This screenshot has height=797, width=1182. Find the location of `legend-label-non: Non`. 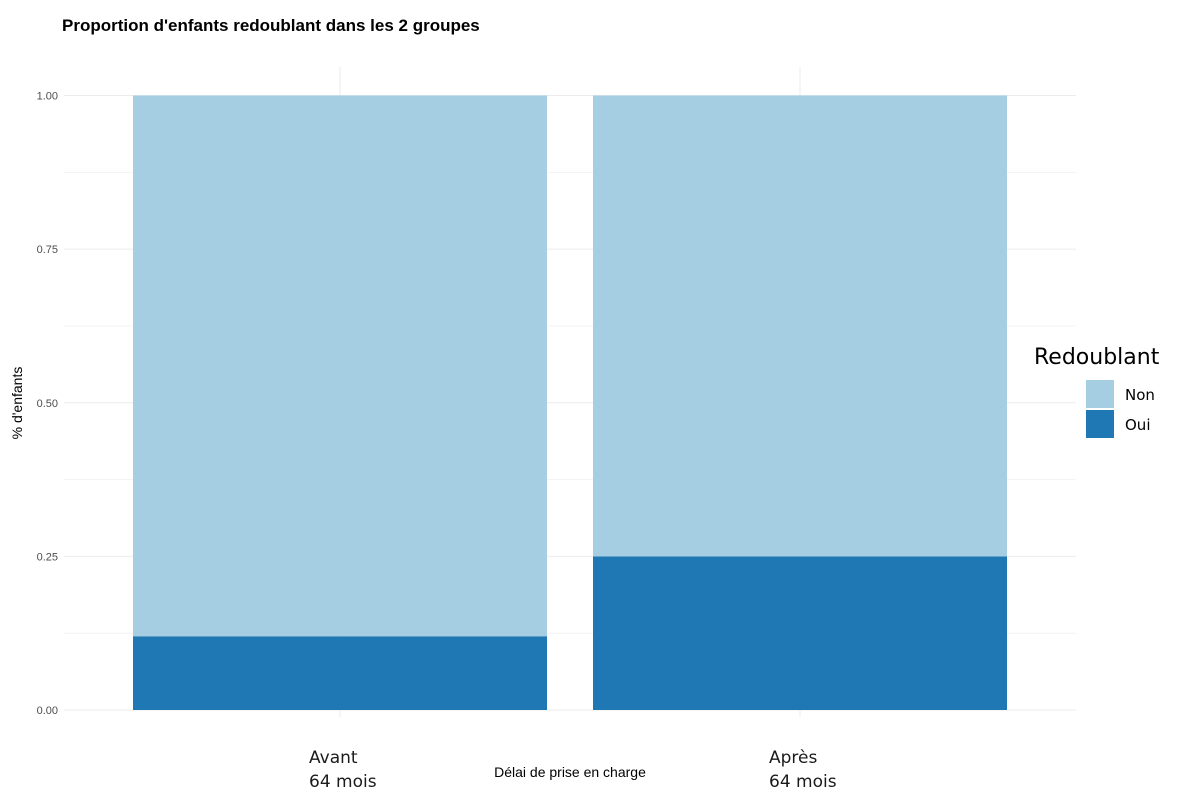

legend-label-non: Non is located at coordinates (1140, 395).